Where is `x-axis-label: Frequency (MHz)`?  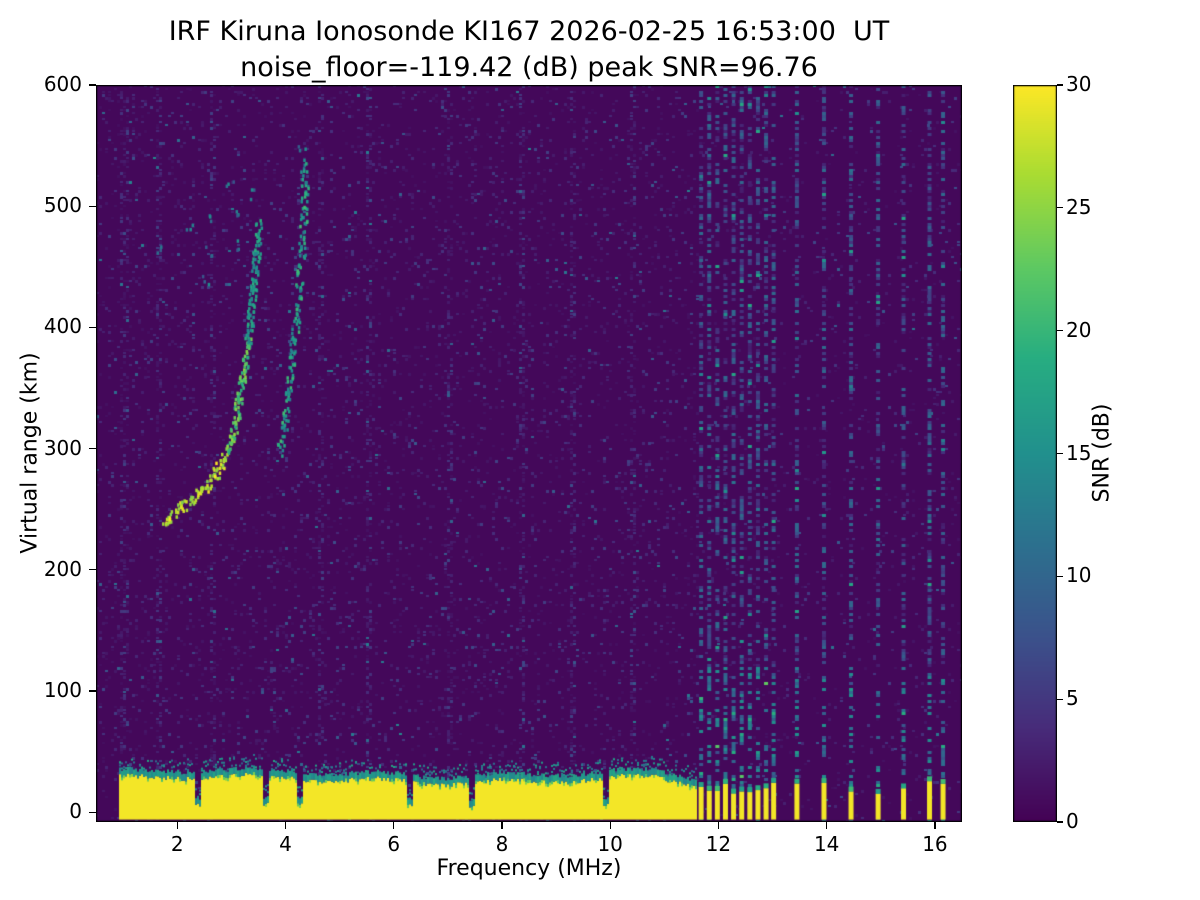
x-axis-label: Frequency (MHz) is located at coordinates (529, 868).